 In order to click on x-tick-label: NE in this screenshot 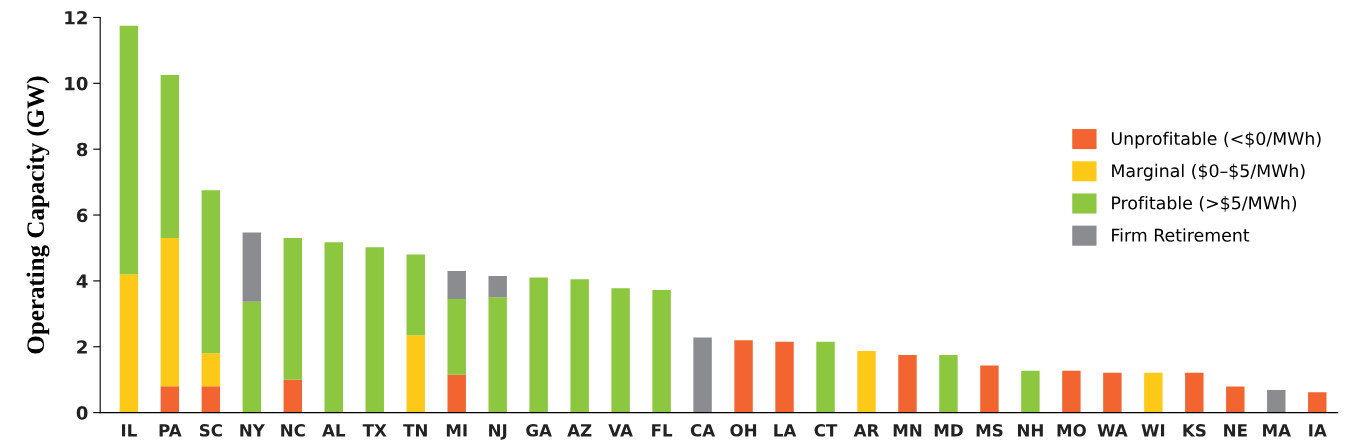, I will do `click(1235, 430)`.